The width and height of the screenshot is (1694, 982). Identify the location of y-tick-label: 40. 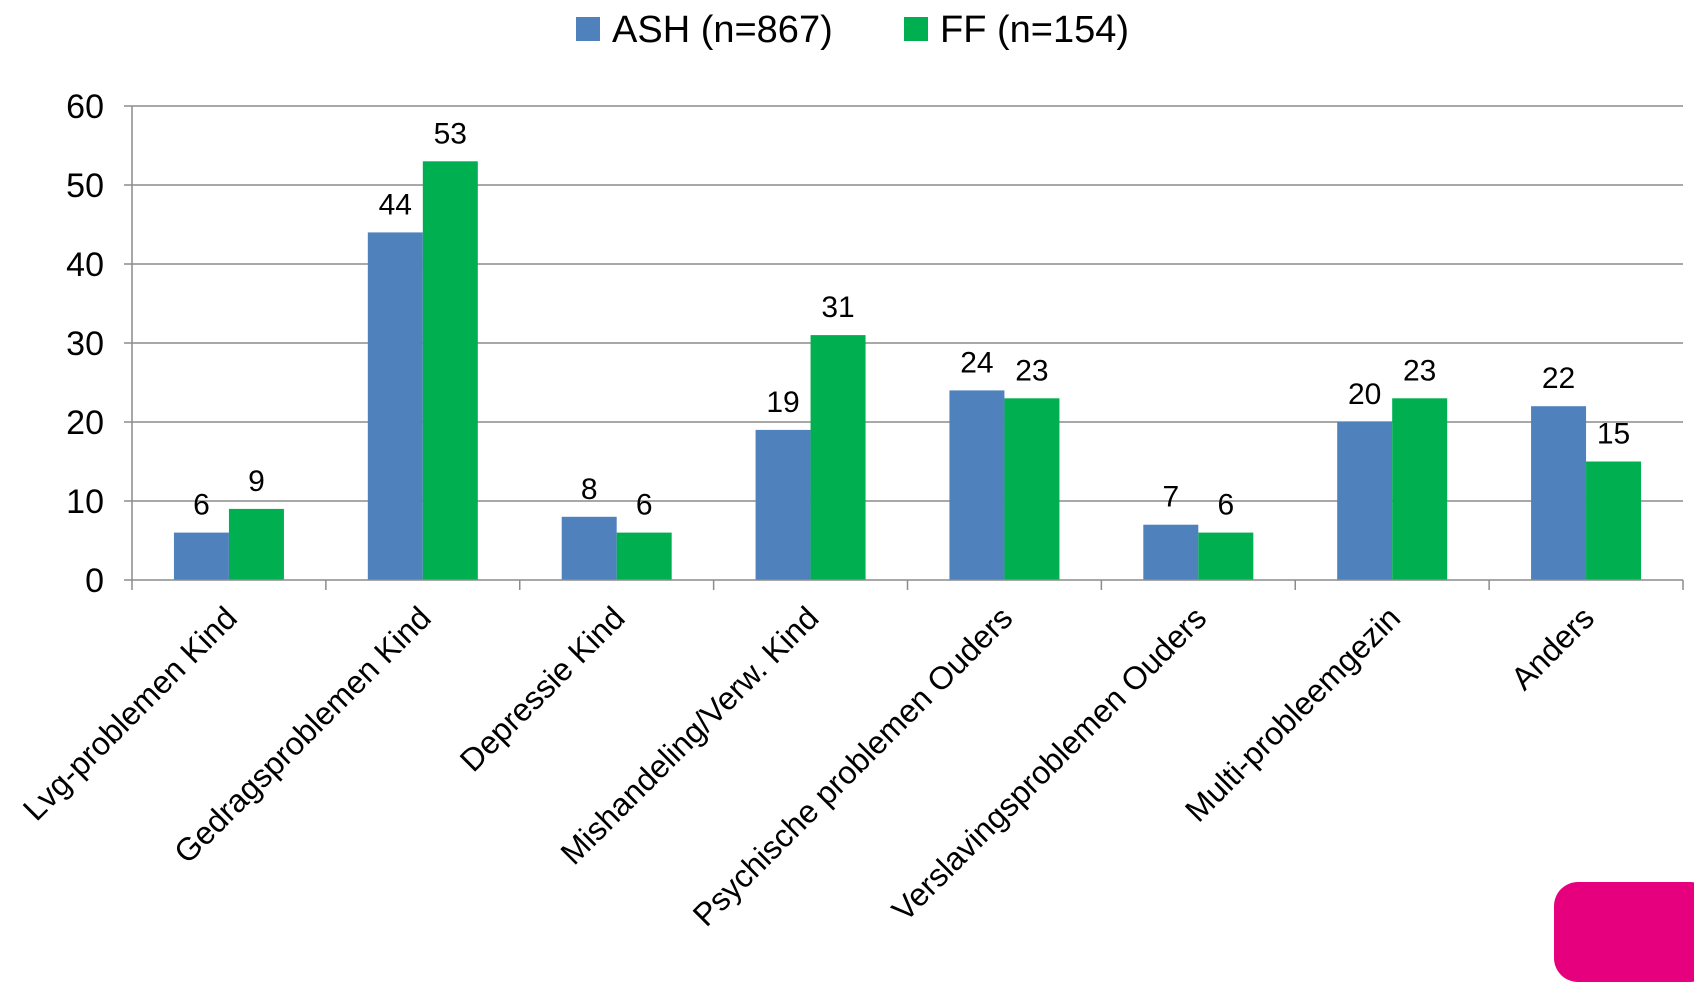
(85, 265).